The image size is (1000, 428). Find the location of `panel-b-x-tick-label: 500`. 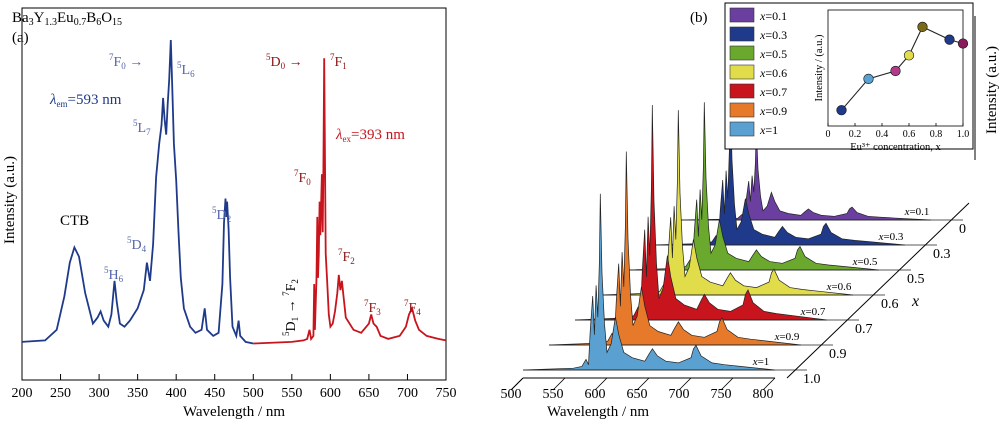

panel-b-x-tick-label: 500 is located at coordinates (511, 394).